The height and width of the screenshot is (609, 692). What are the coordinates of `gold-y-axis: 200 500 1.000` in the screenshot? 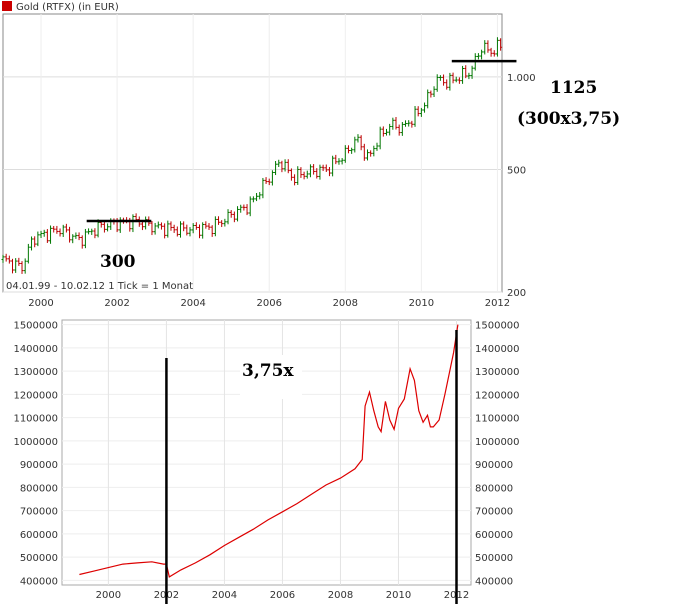 It's located at (521, 186).